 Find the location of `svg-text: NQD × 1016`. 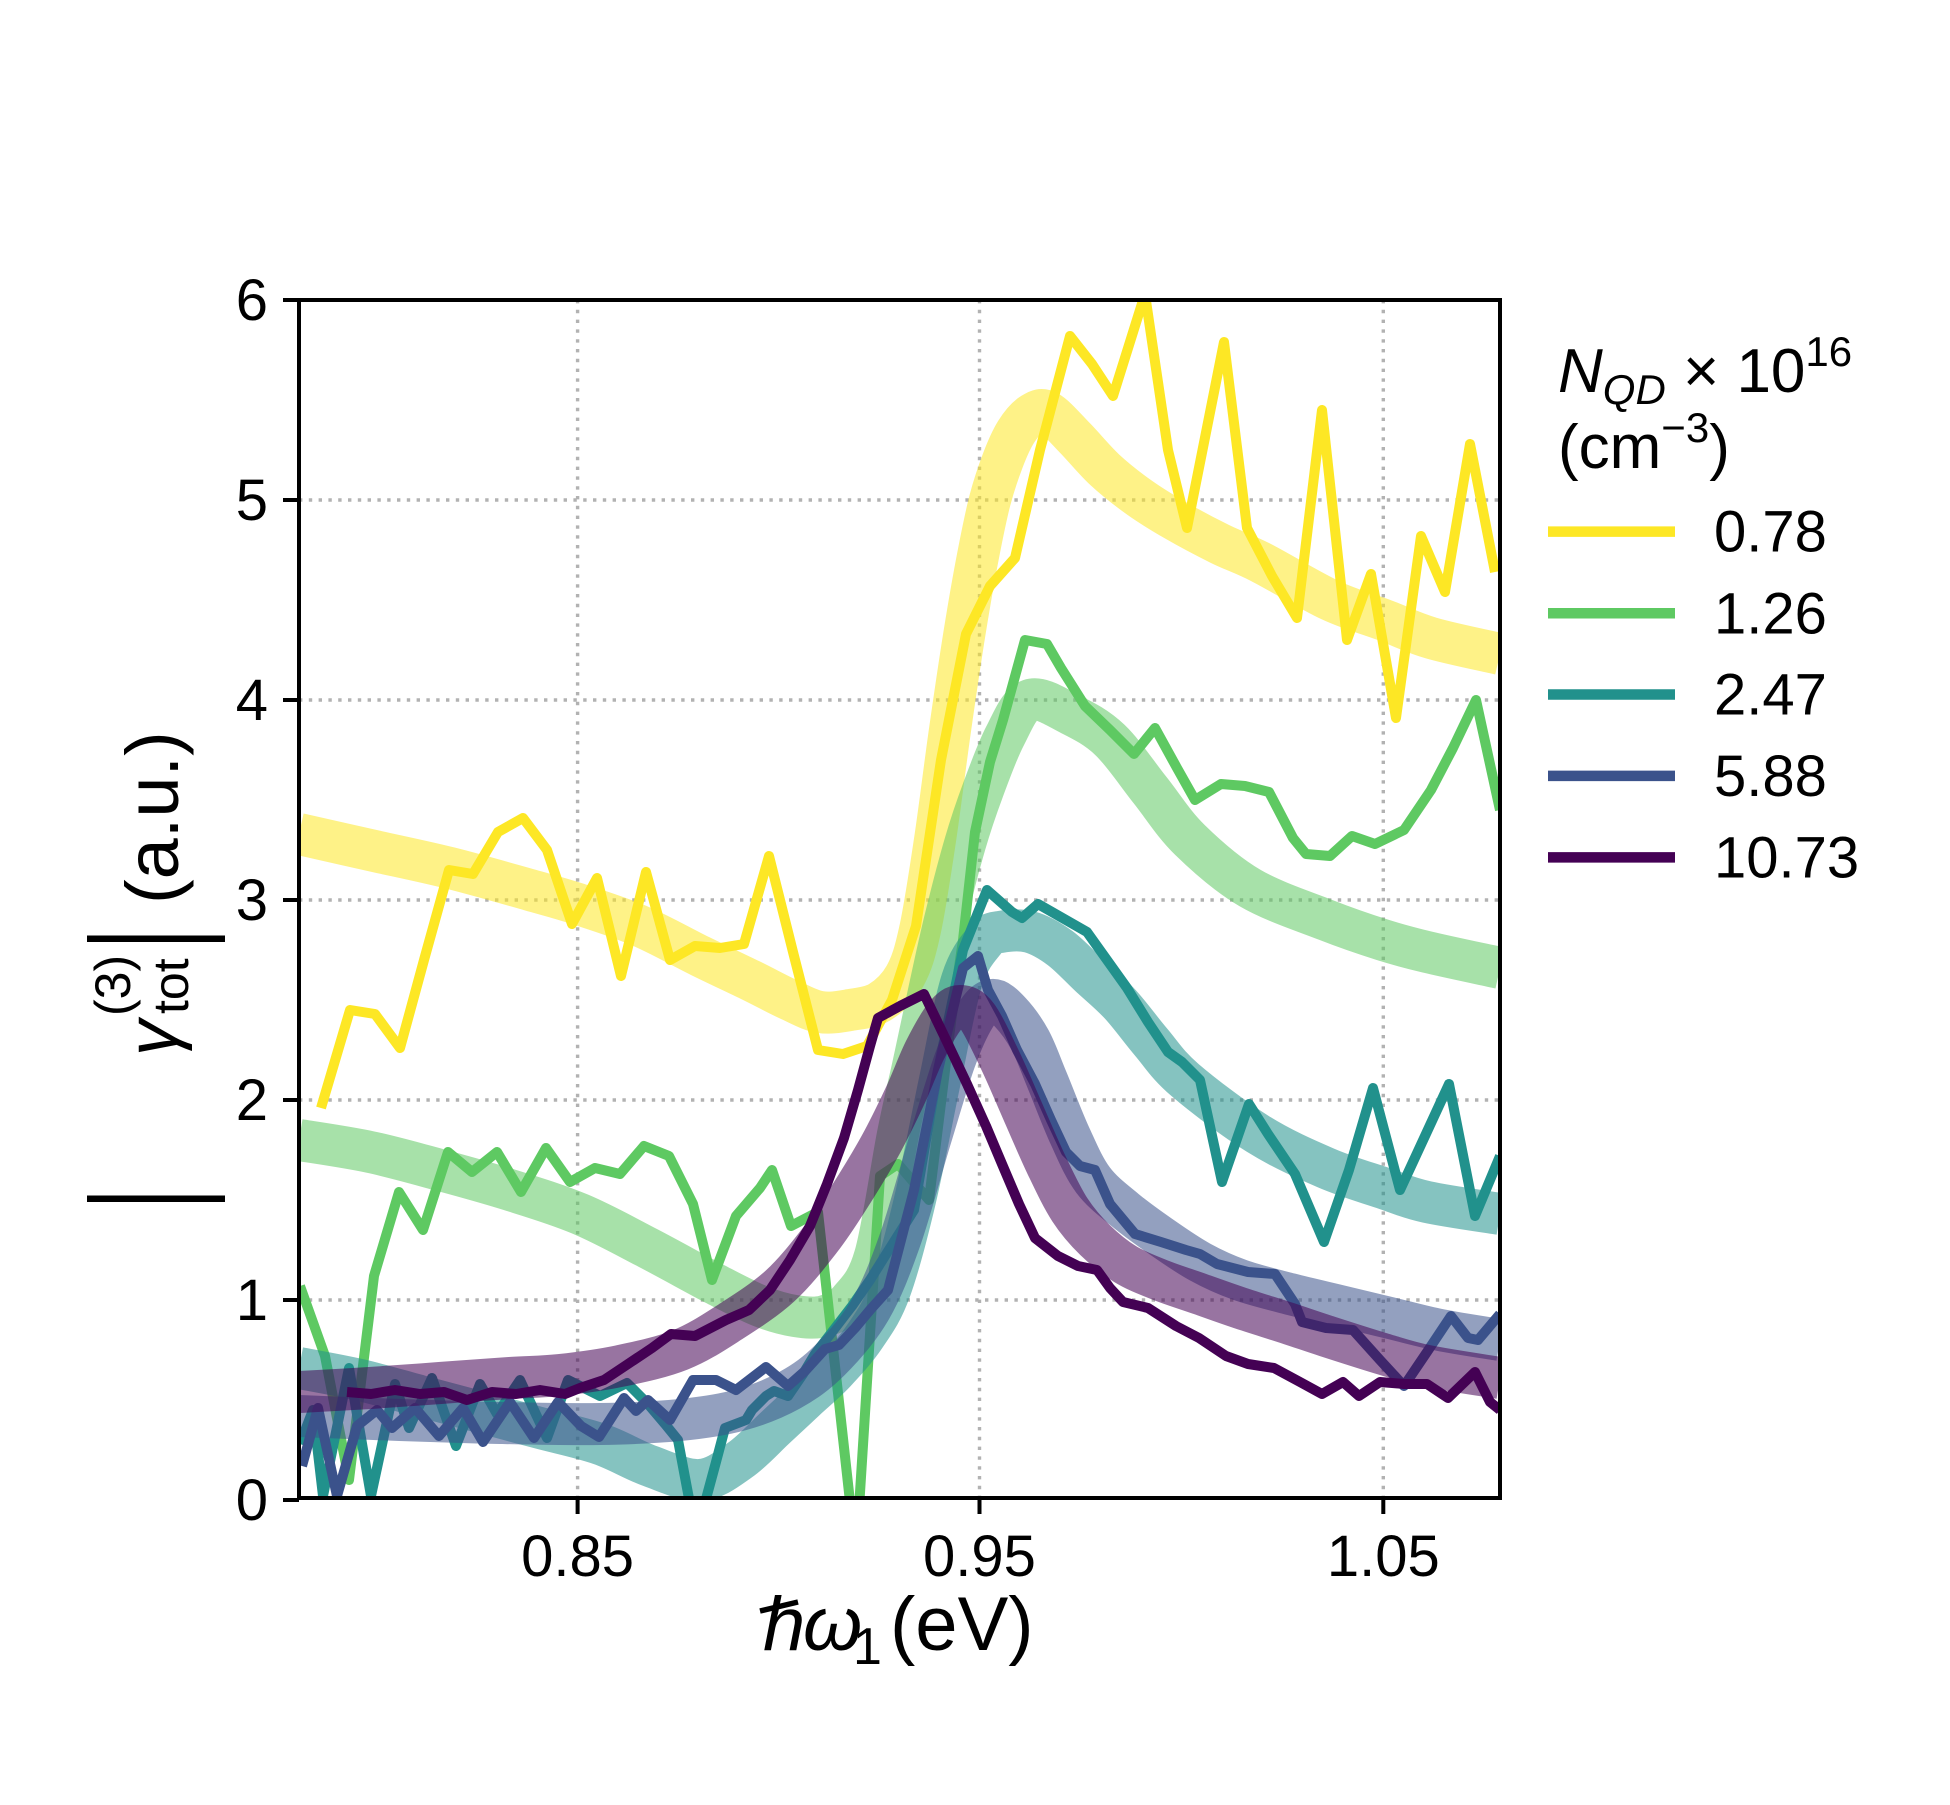

svg-text: NQD × 1016 is located at coordinates (1705, 370).